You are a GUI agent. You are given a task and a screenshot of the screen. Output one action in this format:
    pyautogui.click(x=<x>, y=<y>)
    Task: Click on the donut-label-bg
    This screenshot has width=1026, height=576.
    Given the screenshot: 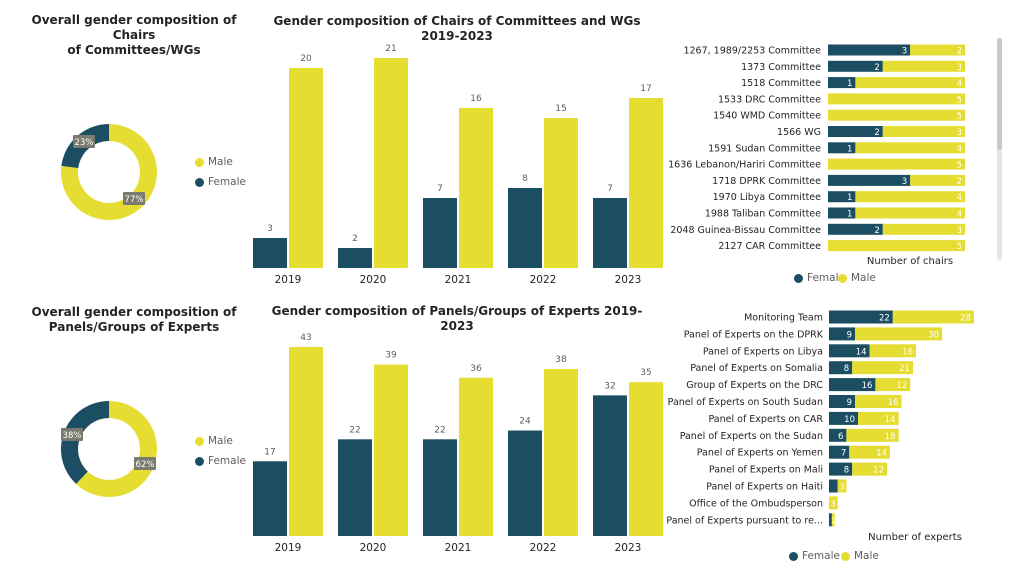 What is the action you would take?
    pyautogui.click(x=72, y=434)
    